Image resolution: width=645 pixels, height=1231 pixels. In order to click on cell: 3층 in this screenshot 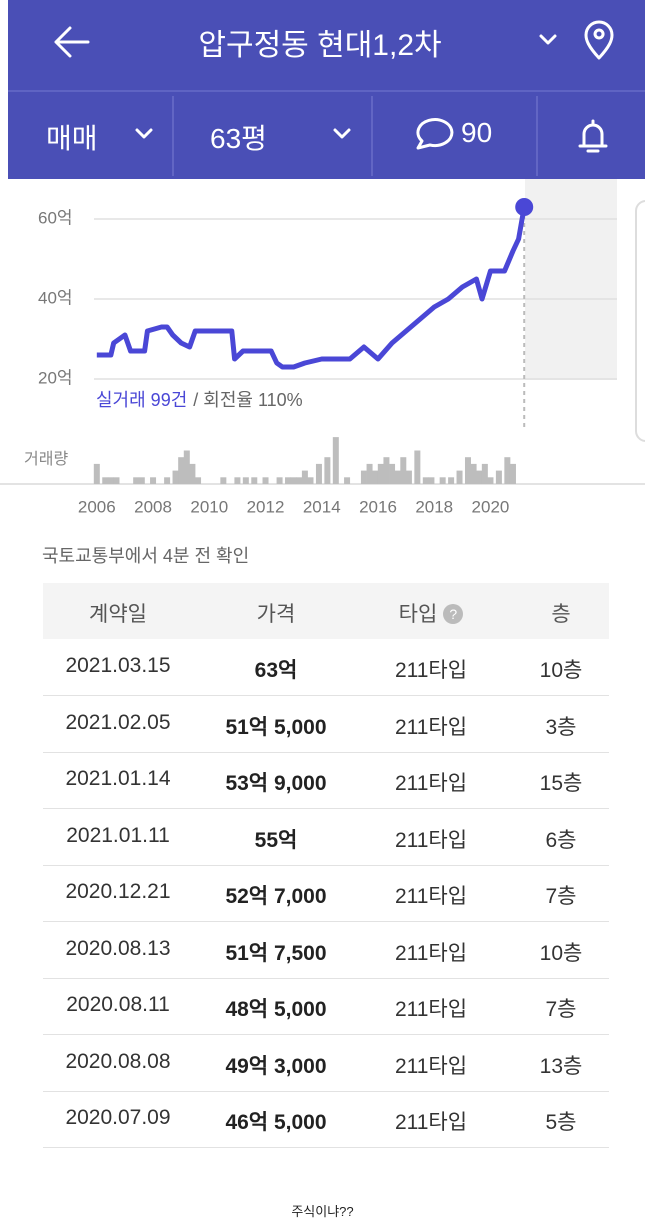, I will do `click(561, 727)`.